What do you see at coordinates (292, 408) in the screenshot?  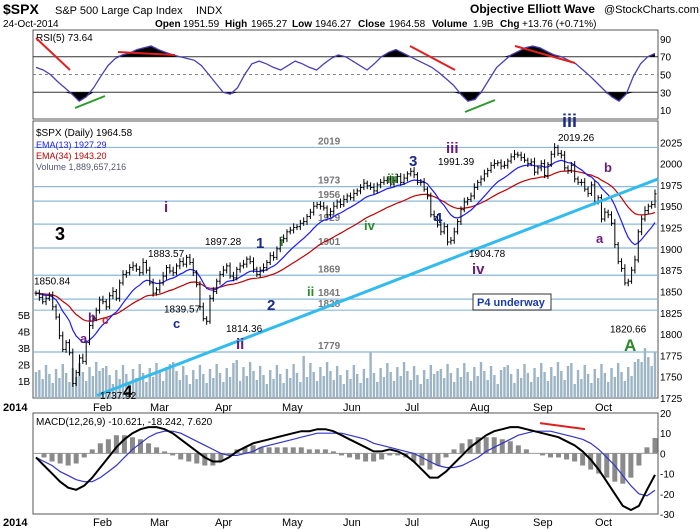 I see `month-label: May` at bounding box center [292, 408].